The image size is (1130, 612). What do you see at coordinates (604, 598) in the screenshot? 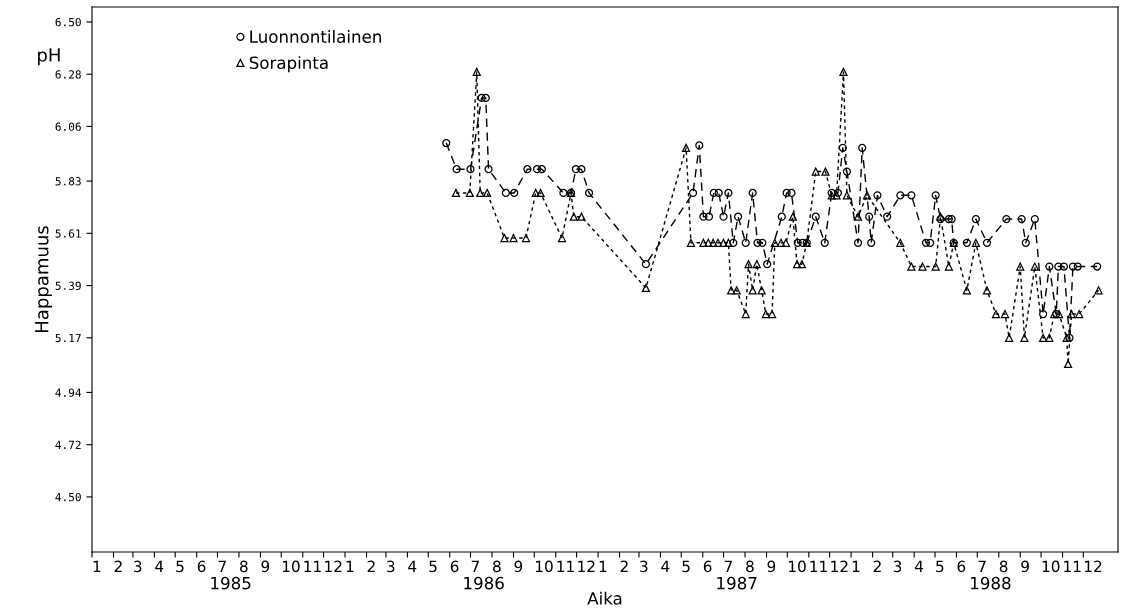
I see `x-axis-title: Aika` at bounding box center [604, 598].